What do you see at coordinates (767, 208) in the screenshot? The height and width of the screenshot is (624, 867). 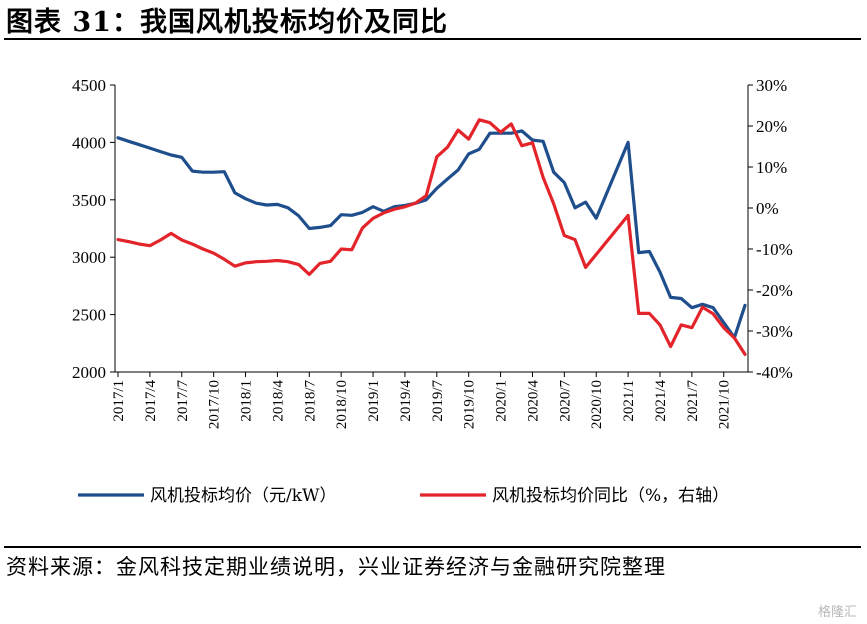 I see `right-tick-label: 0%` at bounding box center [767, 208].